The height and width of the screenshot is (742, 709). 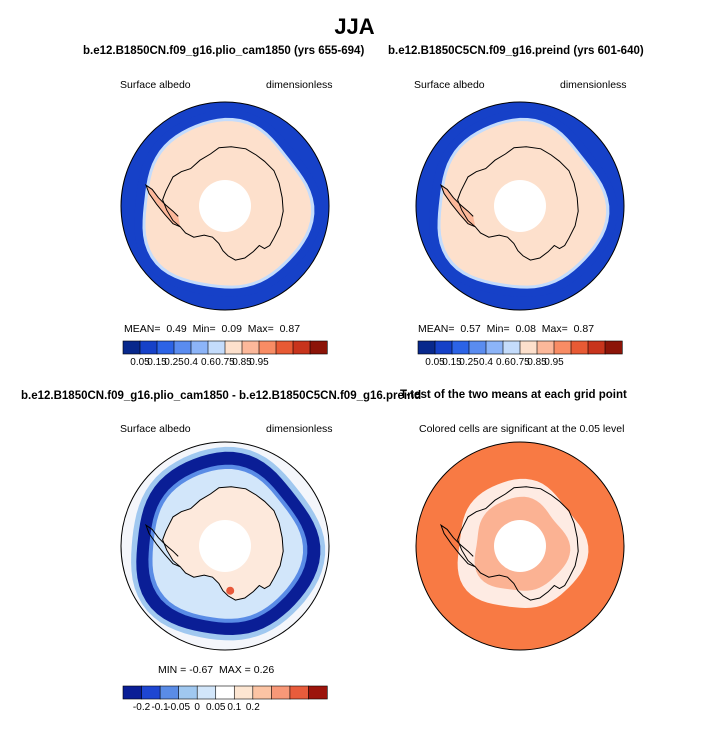 What do you see at coordinates (498, 329) in the screenshot?
I see `panel2-min-label: Min=` at bounding box center [498, 329].